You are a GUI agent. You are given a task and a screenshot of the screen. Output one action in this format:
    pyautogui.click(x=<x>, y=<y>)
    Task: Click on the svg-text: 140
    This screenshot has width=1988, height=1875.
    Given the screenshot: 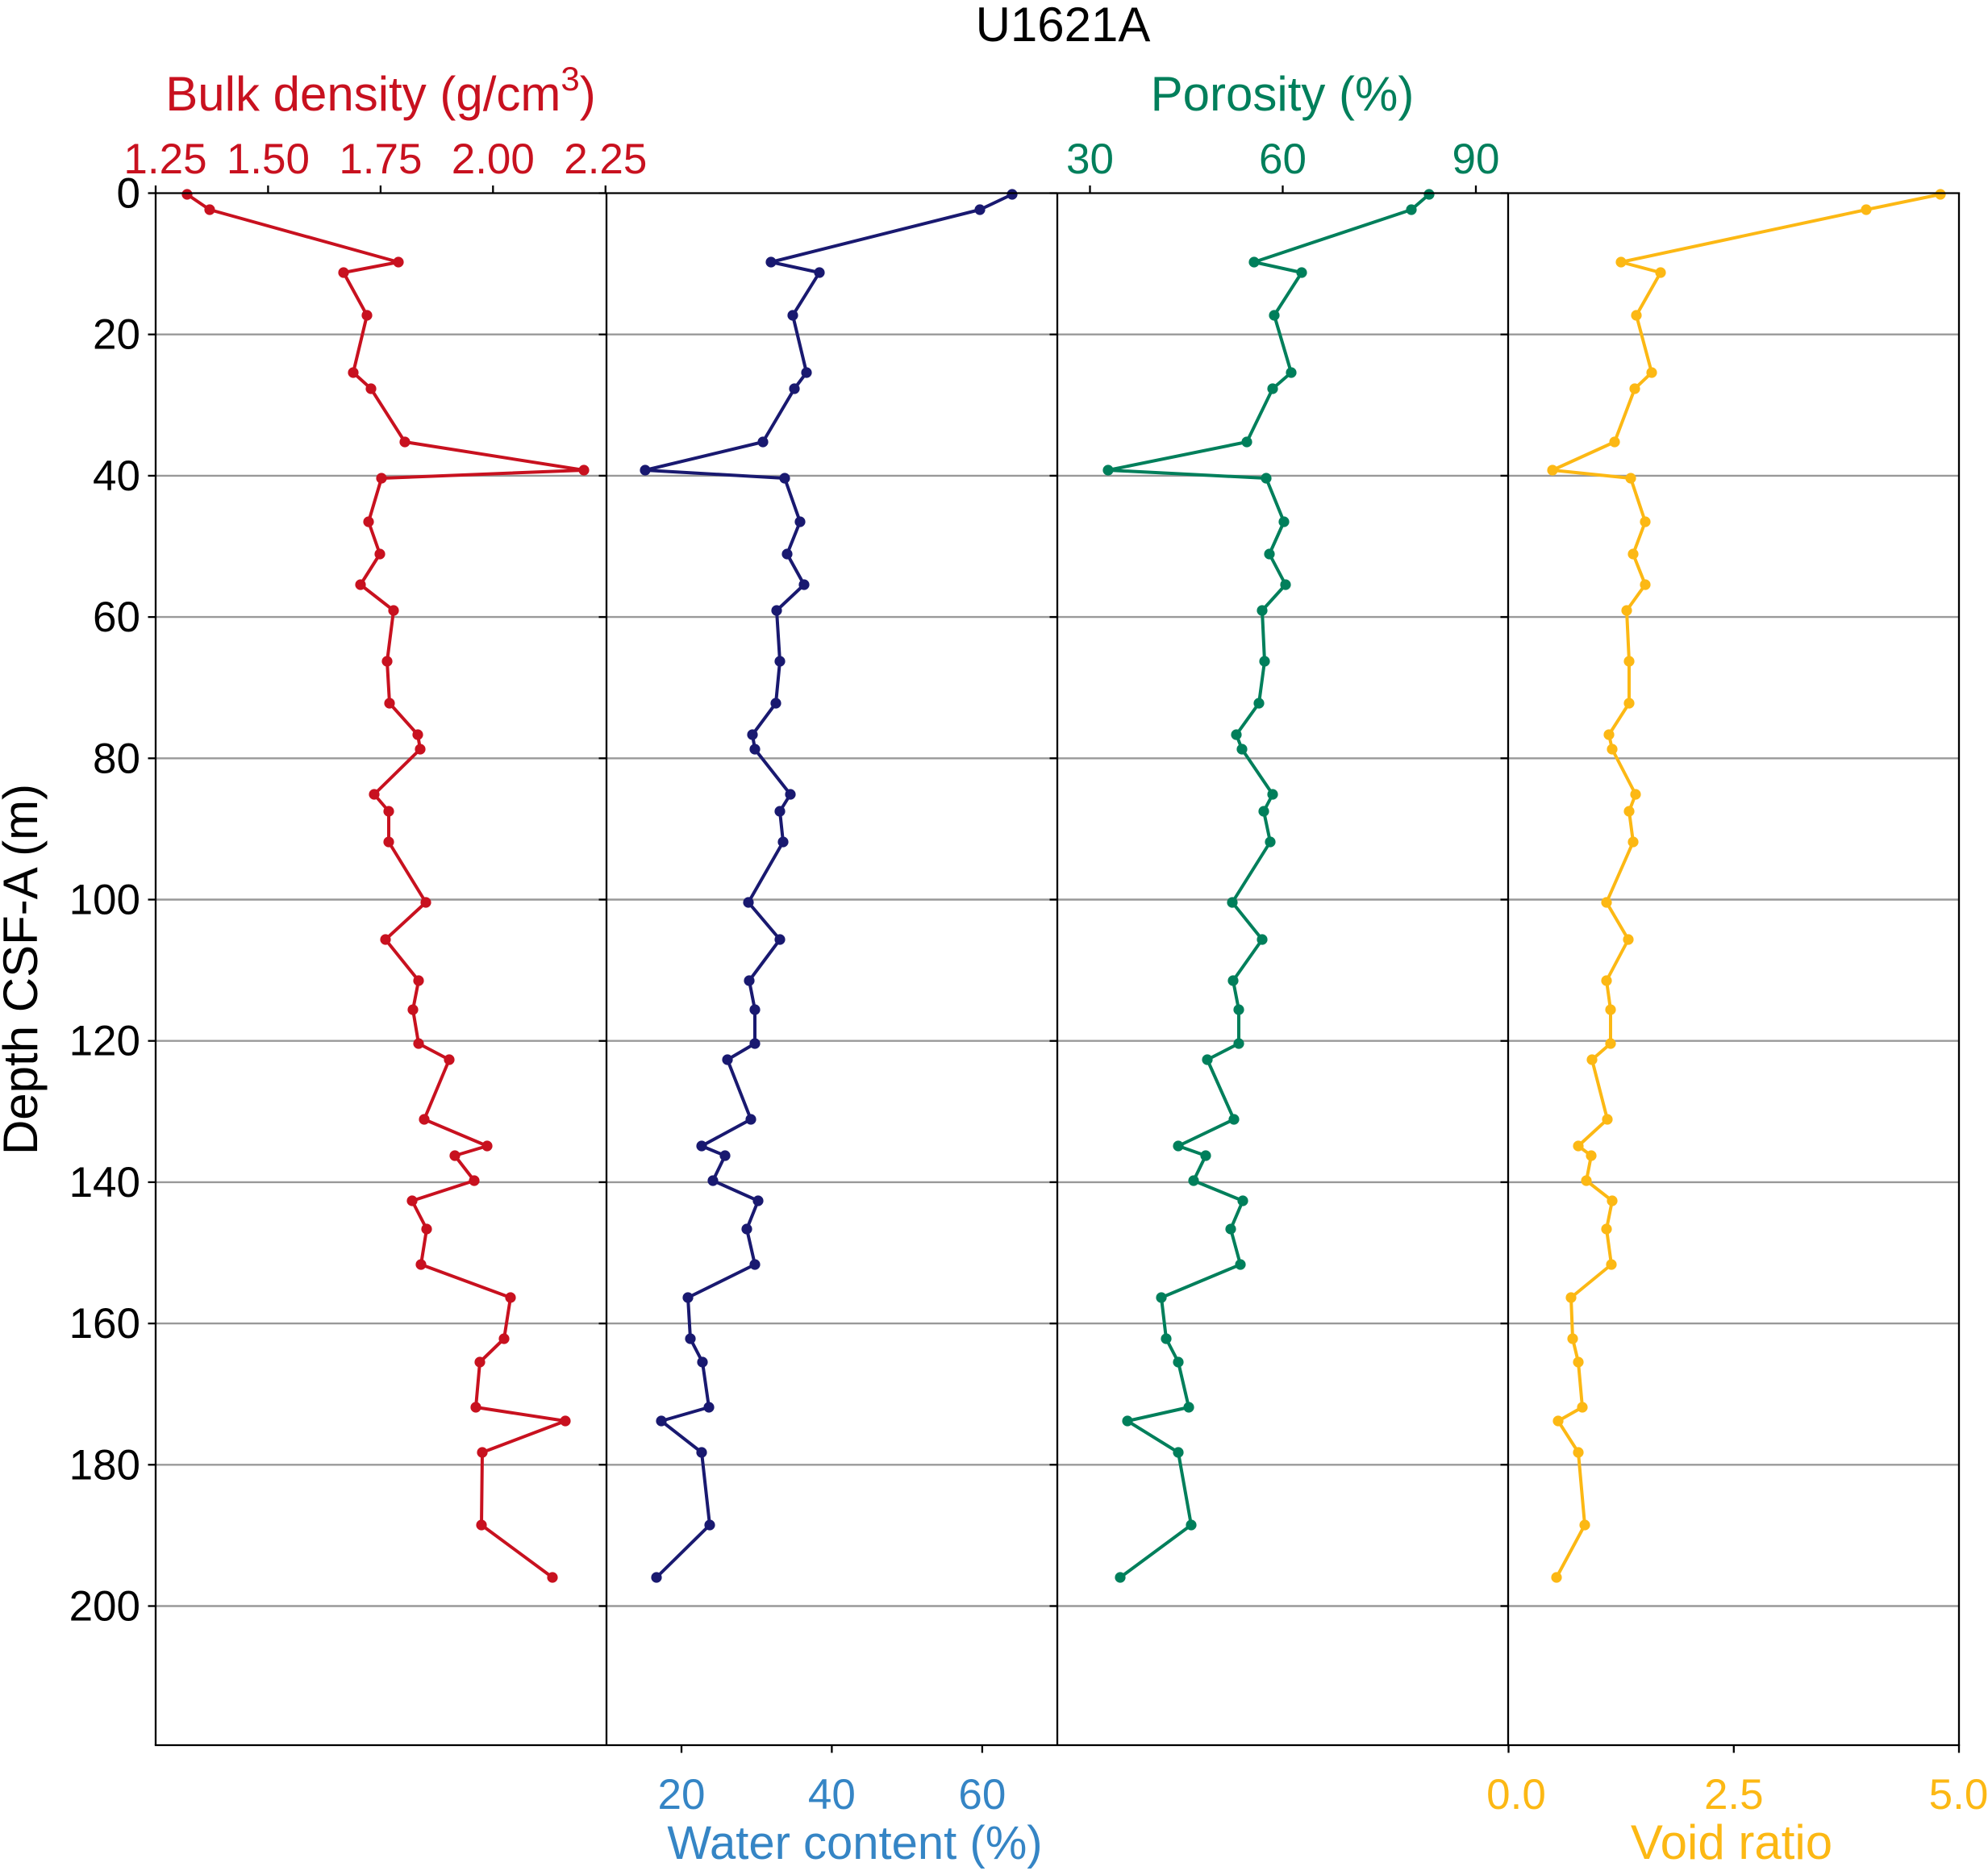 What is the action you would take?
    pyautogui.click(x=105, y=1182)
    